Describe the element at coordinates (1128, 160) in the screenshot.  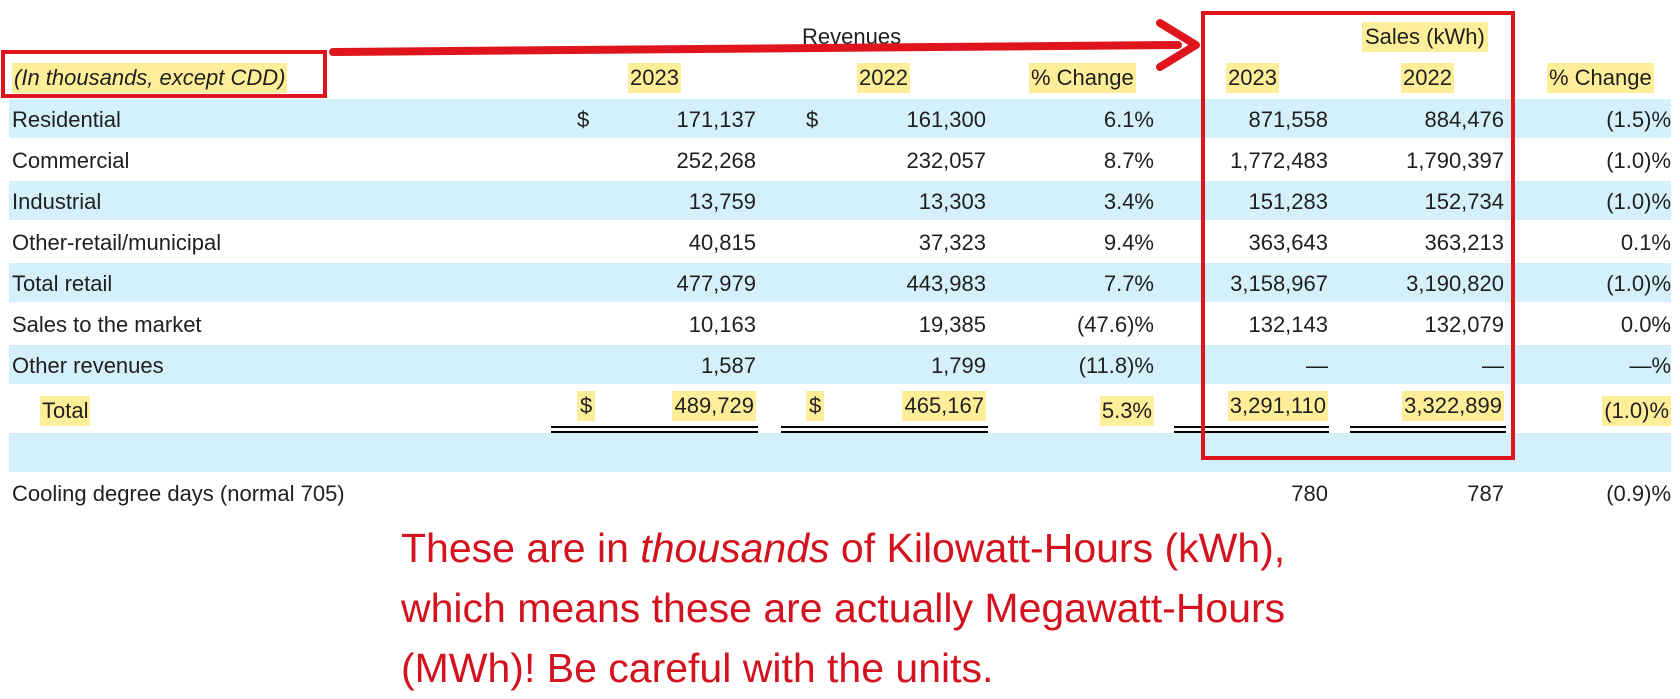
I see `rev-change-value: 8.7%` at that location.